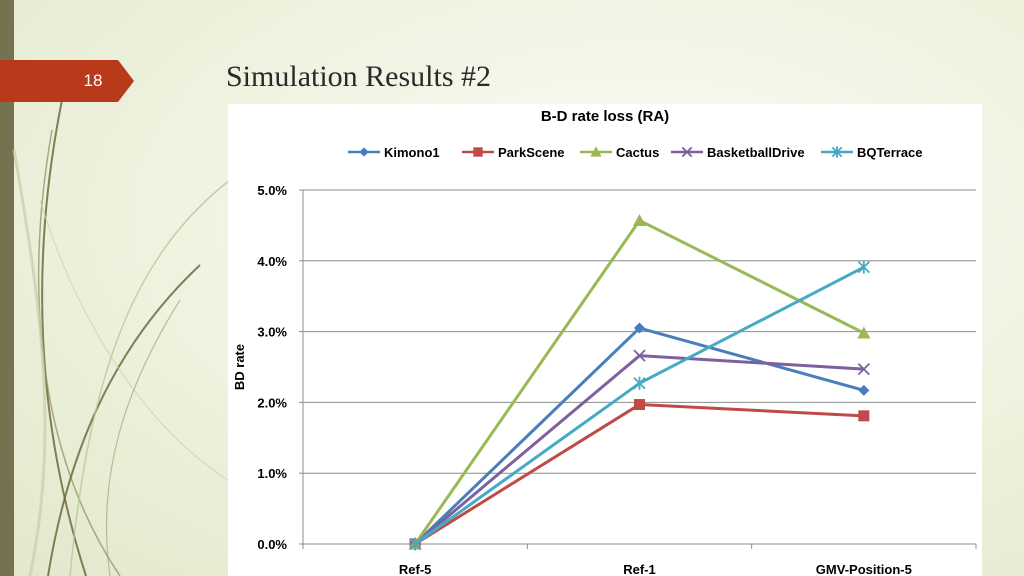 This screenshot has width=1024, height=576. Describe the element at coordinates (637, 152) in the screenshot. I see `legend-label-2: Cactus` at that location.